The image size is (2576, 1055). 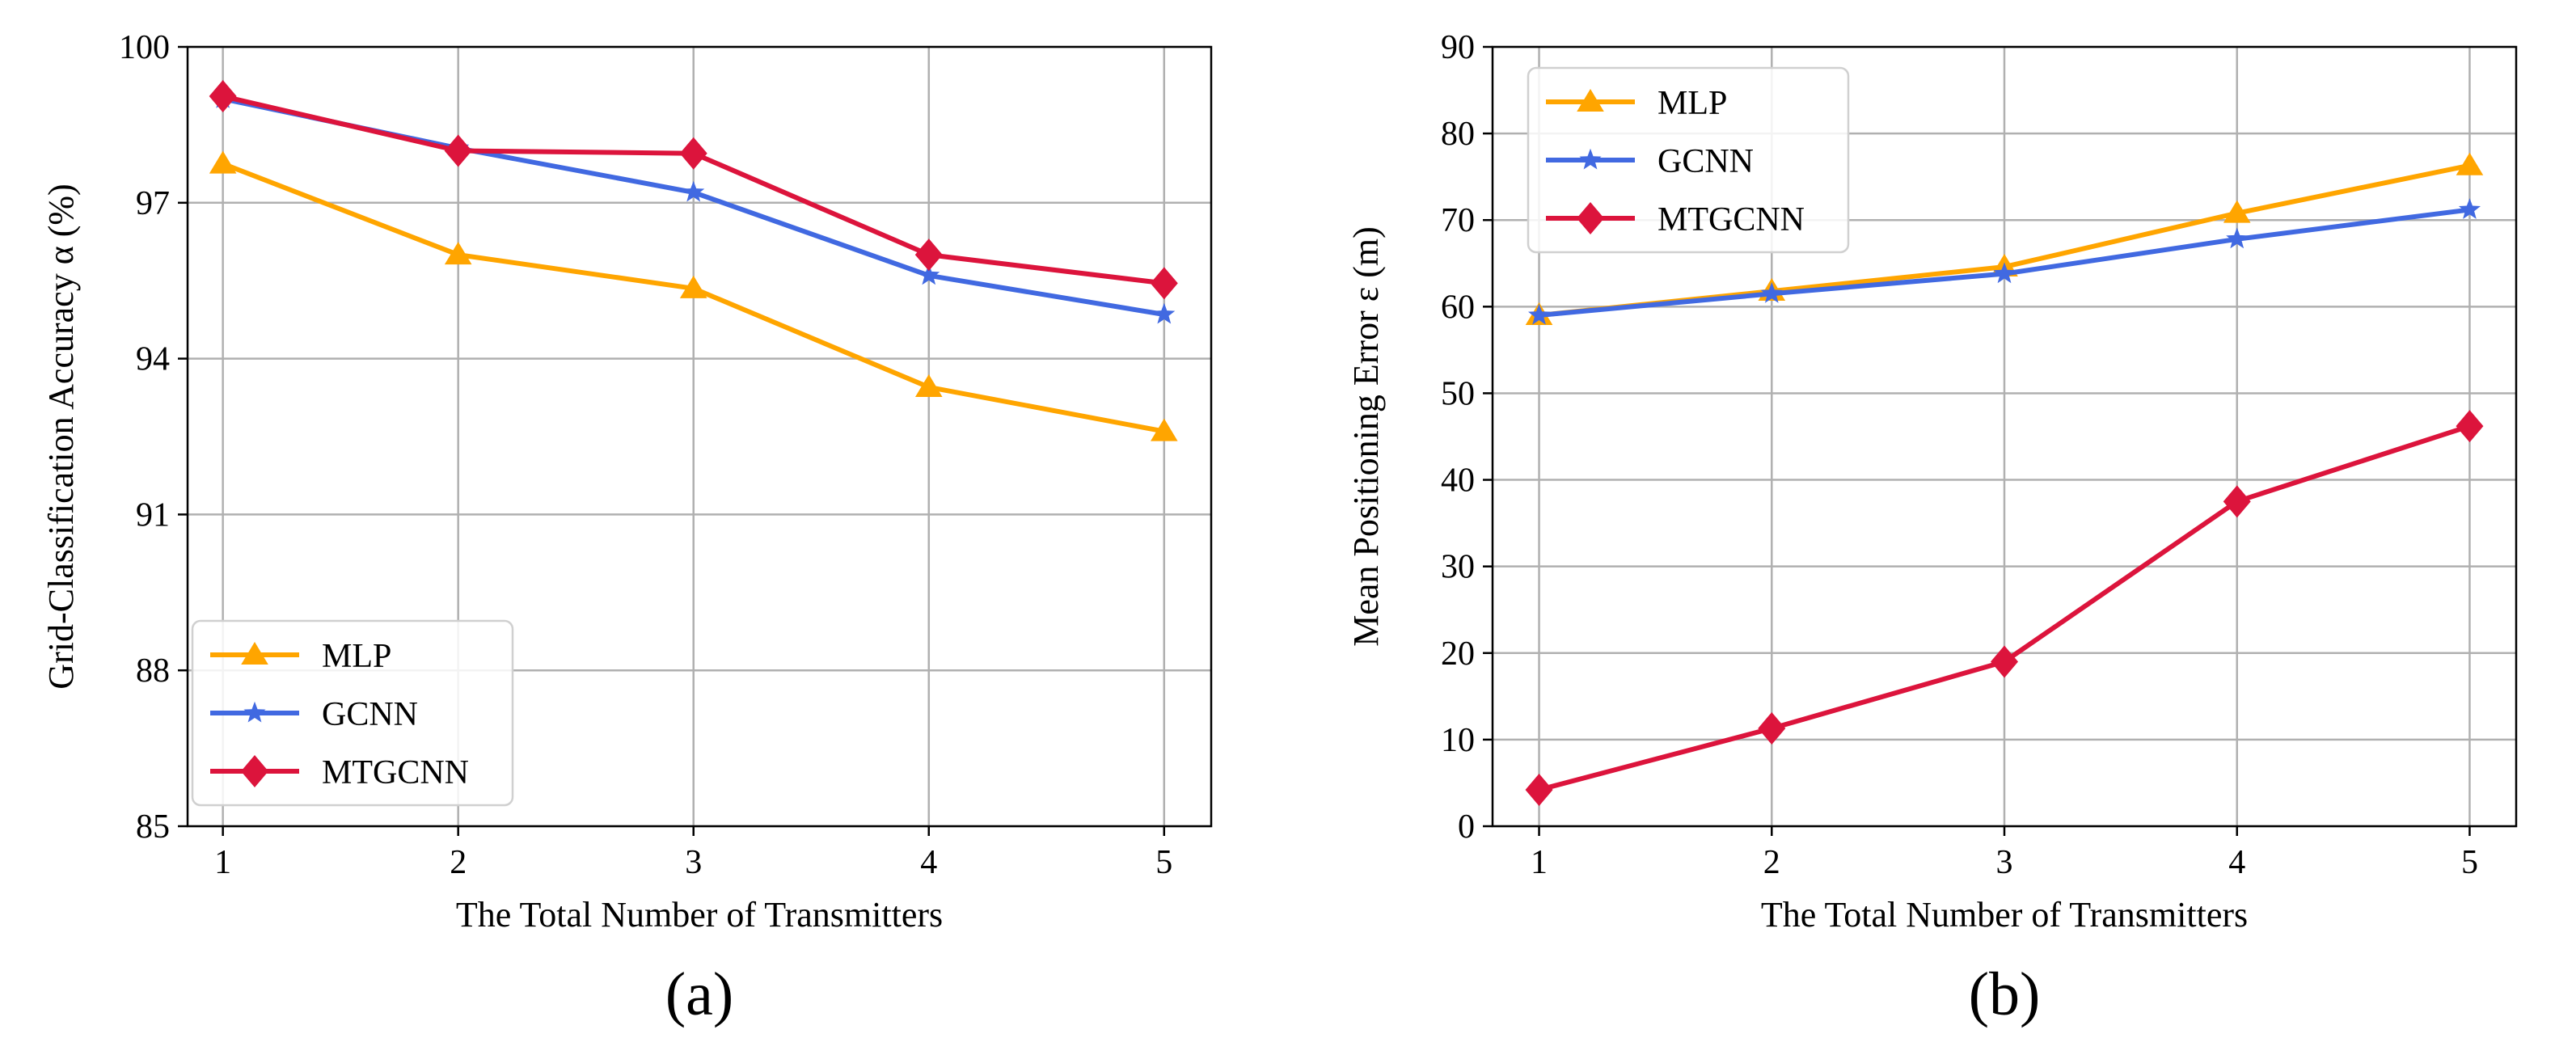 What do you see at coordinates (2005, 994) in the screenshot?
I see `panel-label: (b)` at bounding box center [2005, 994].